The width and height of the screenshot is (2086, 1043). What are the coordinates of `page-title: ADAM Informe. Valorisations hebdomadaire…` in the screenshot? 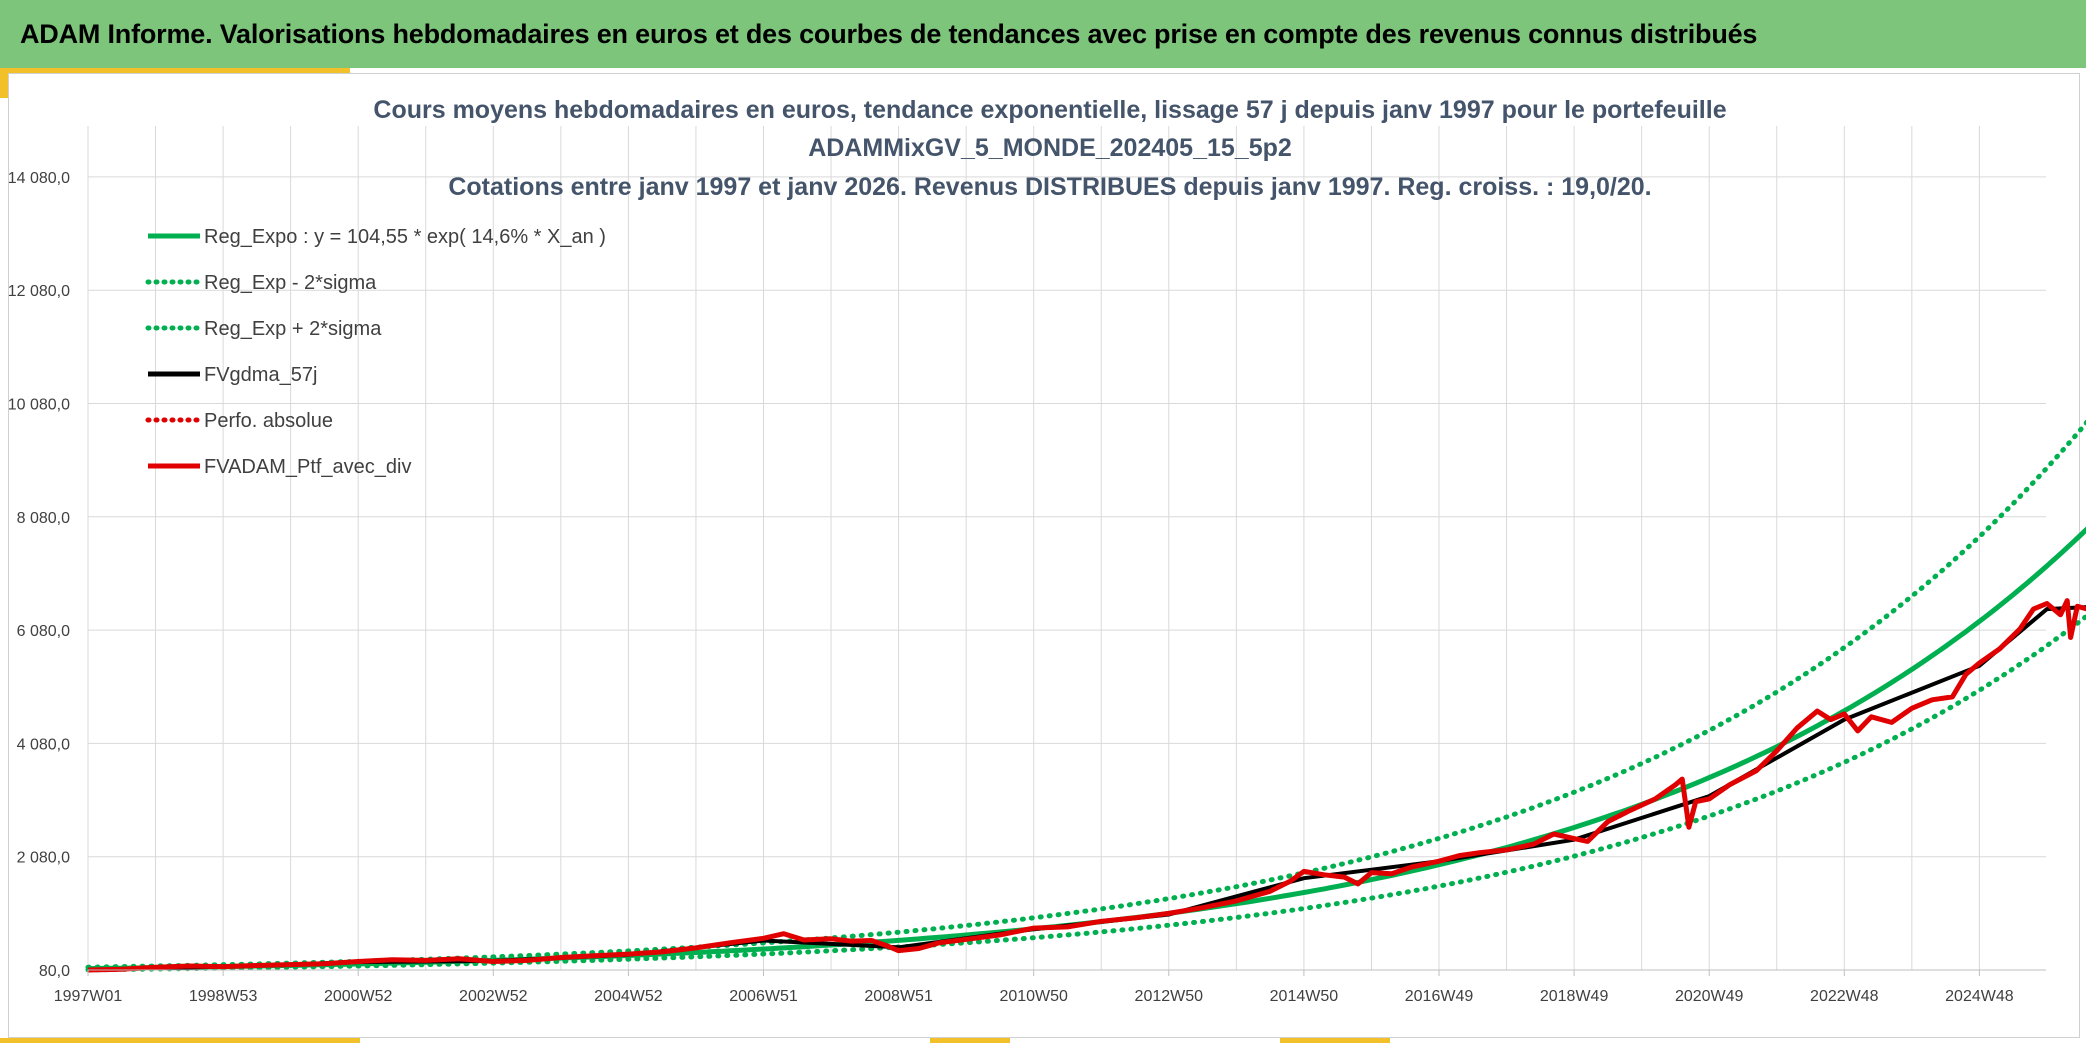 It's located at (889, 33).